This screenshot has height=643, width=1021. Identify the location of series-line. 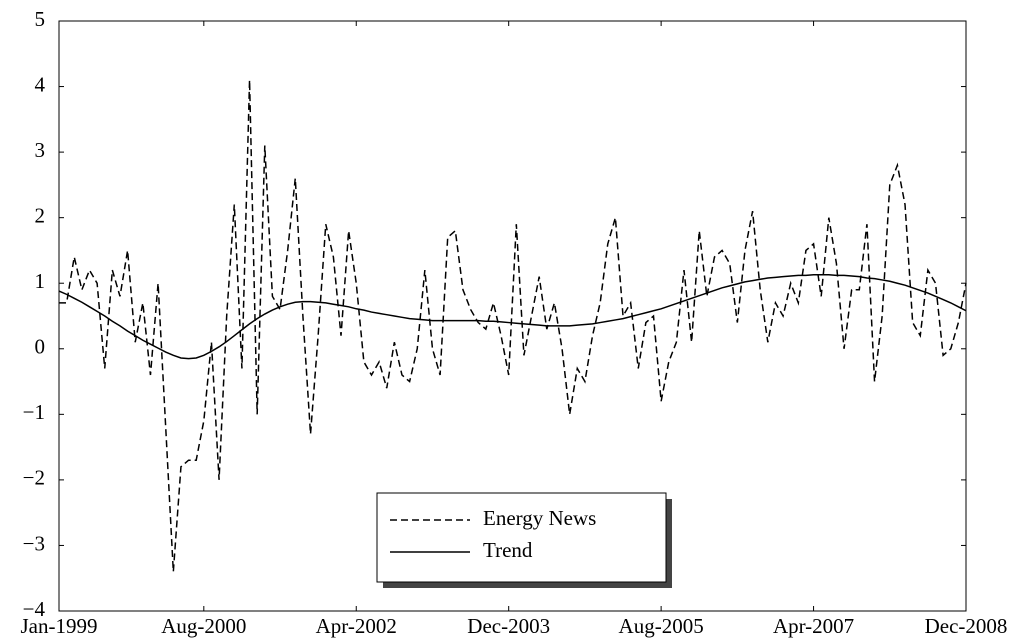
(512, 316).